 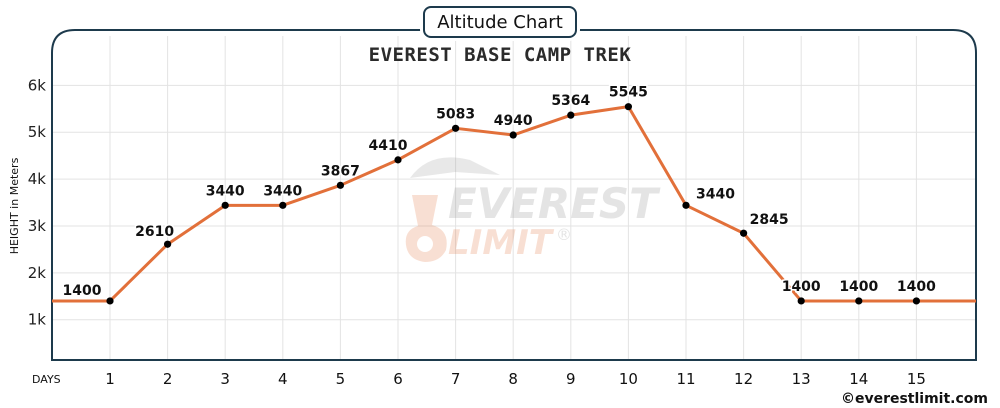 I want to click on watermark-line2: LIMIT, so click(x=501, y=243).